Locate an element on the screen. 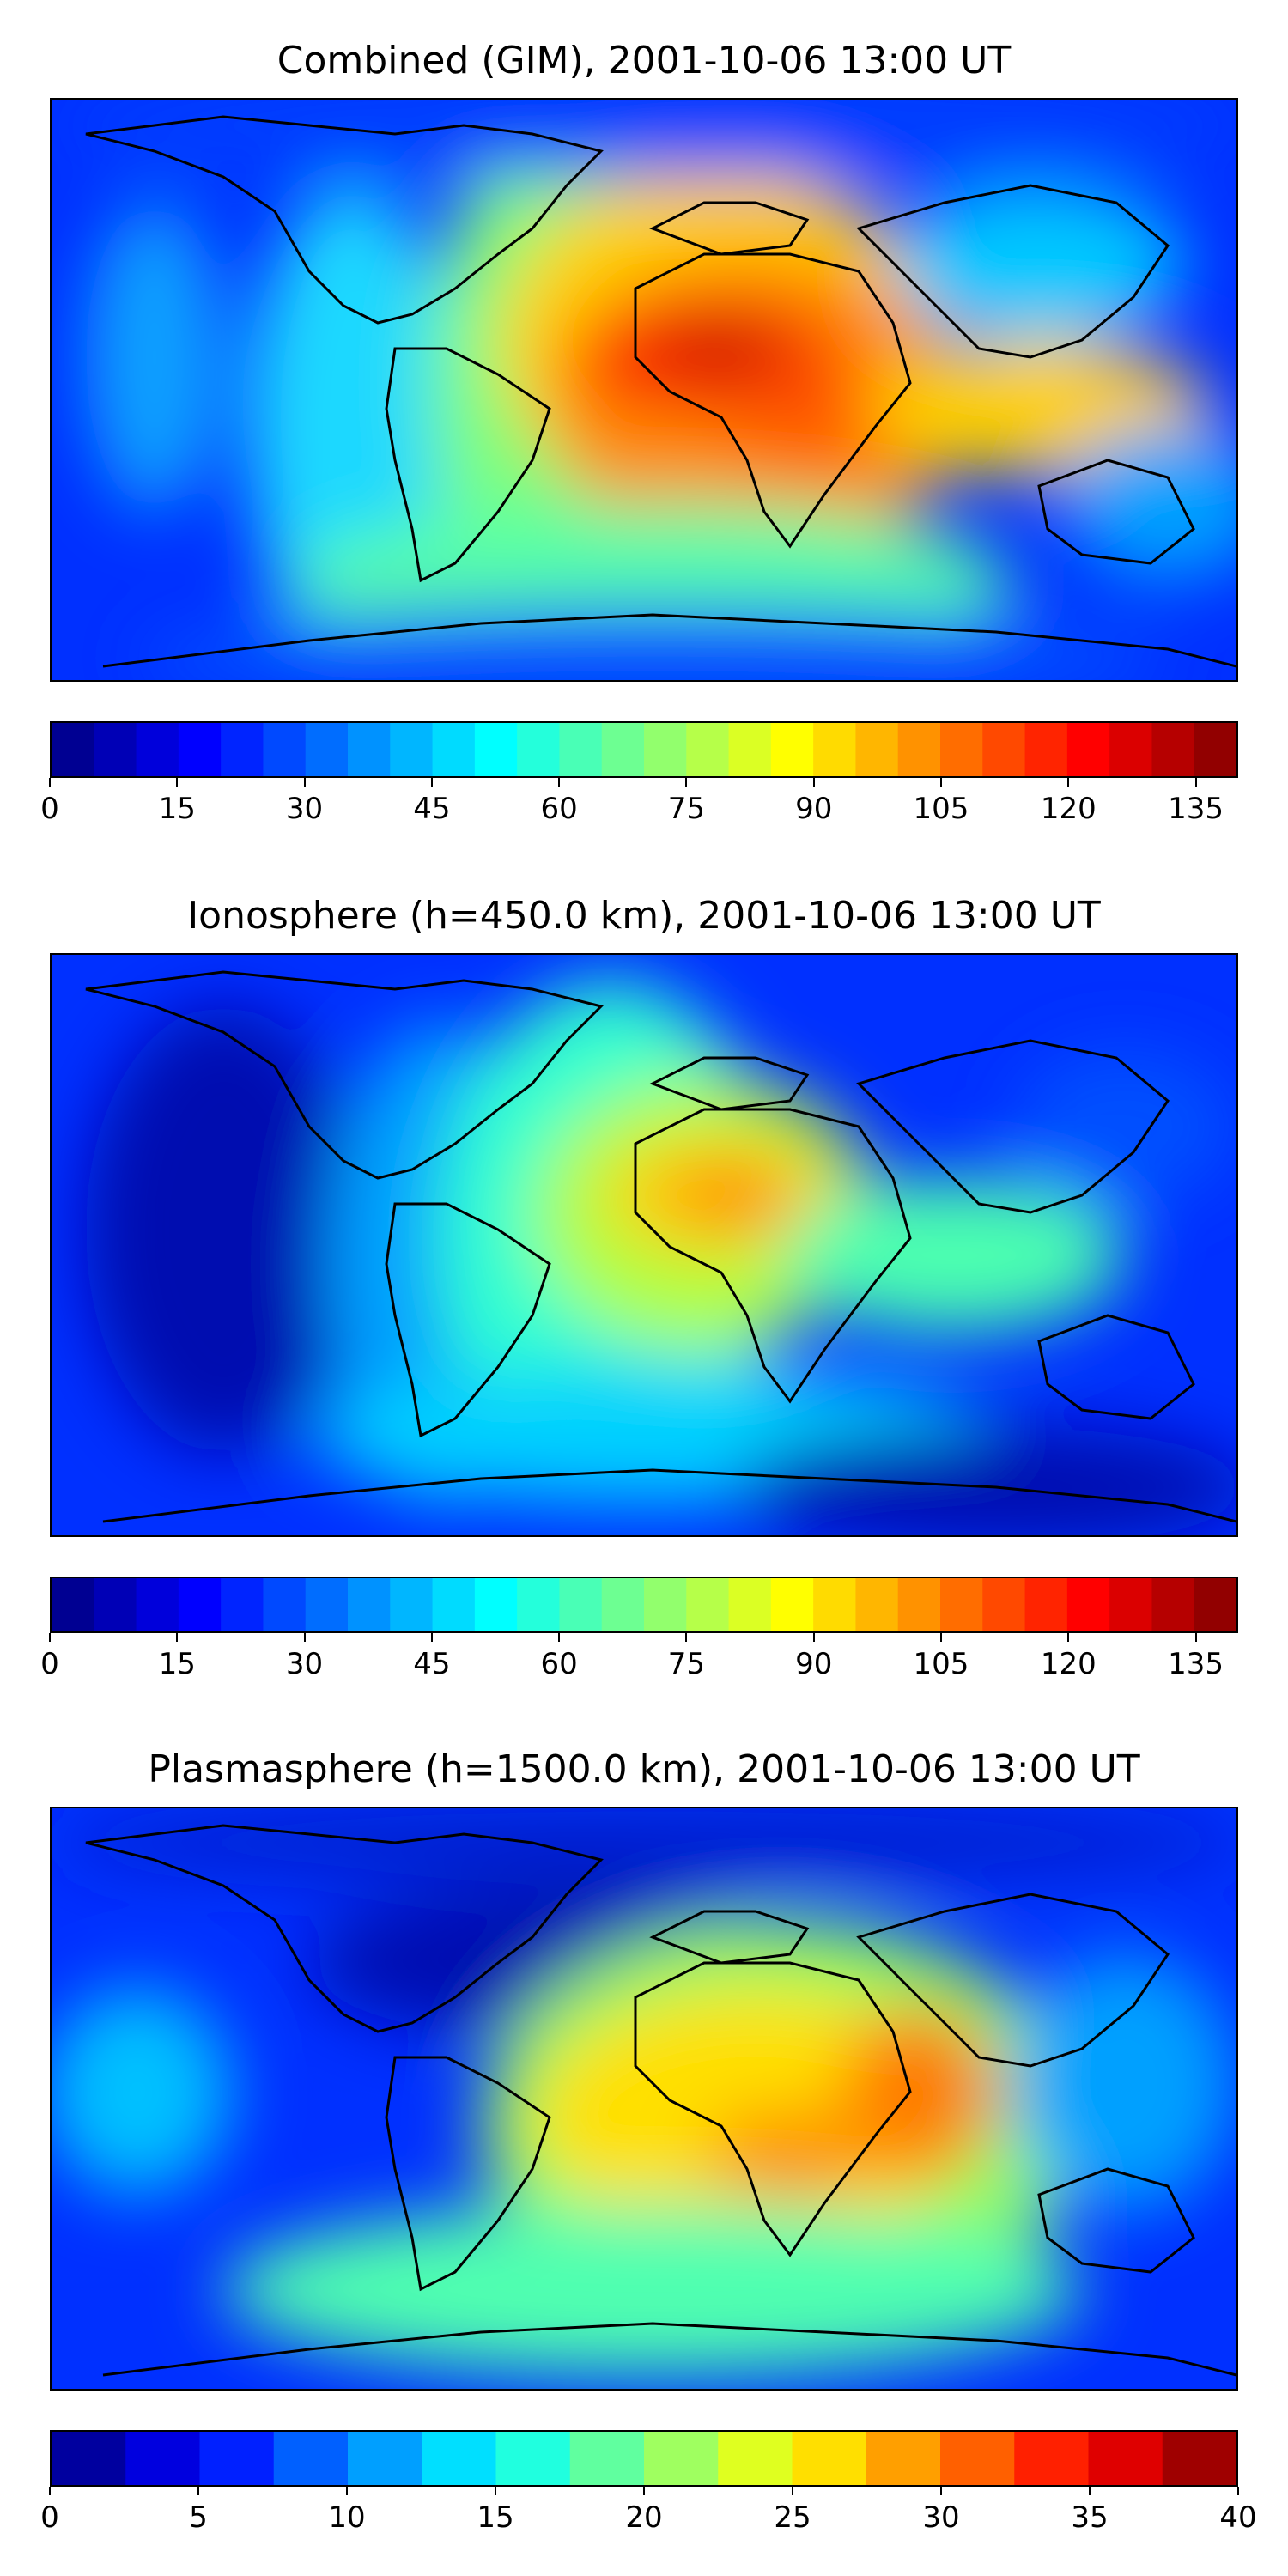  colorbar-tick-label: 15 is located at coordinates (177, 1664).